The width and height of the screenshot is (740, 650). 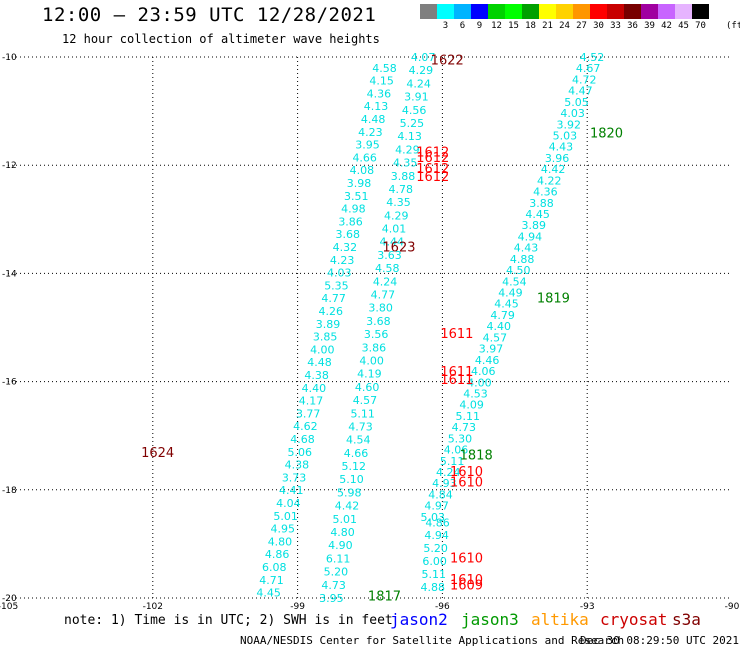 I want to click on wave-height-label: 4.44, so click(x=392, y=242).